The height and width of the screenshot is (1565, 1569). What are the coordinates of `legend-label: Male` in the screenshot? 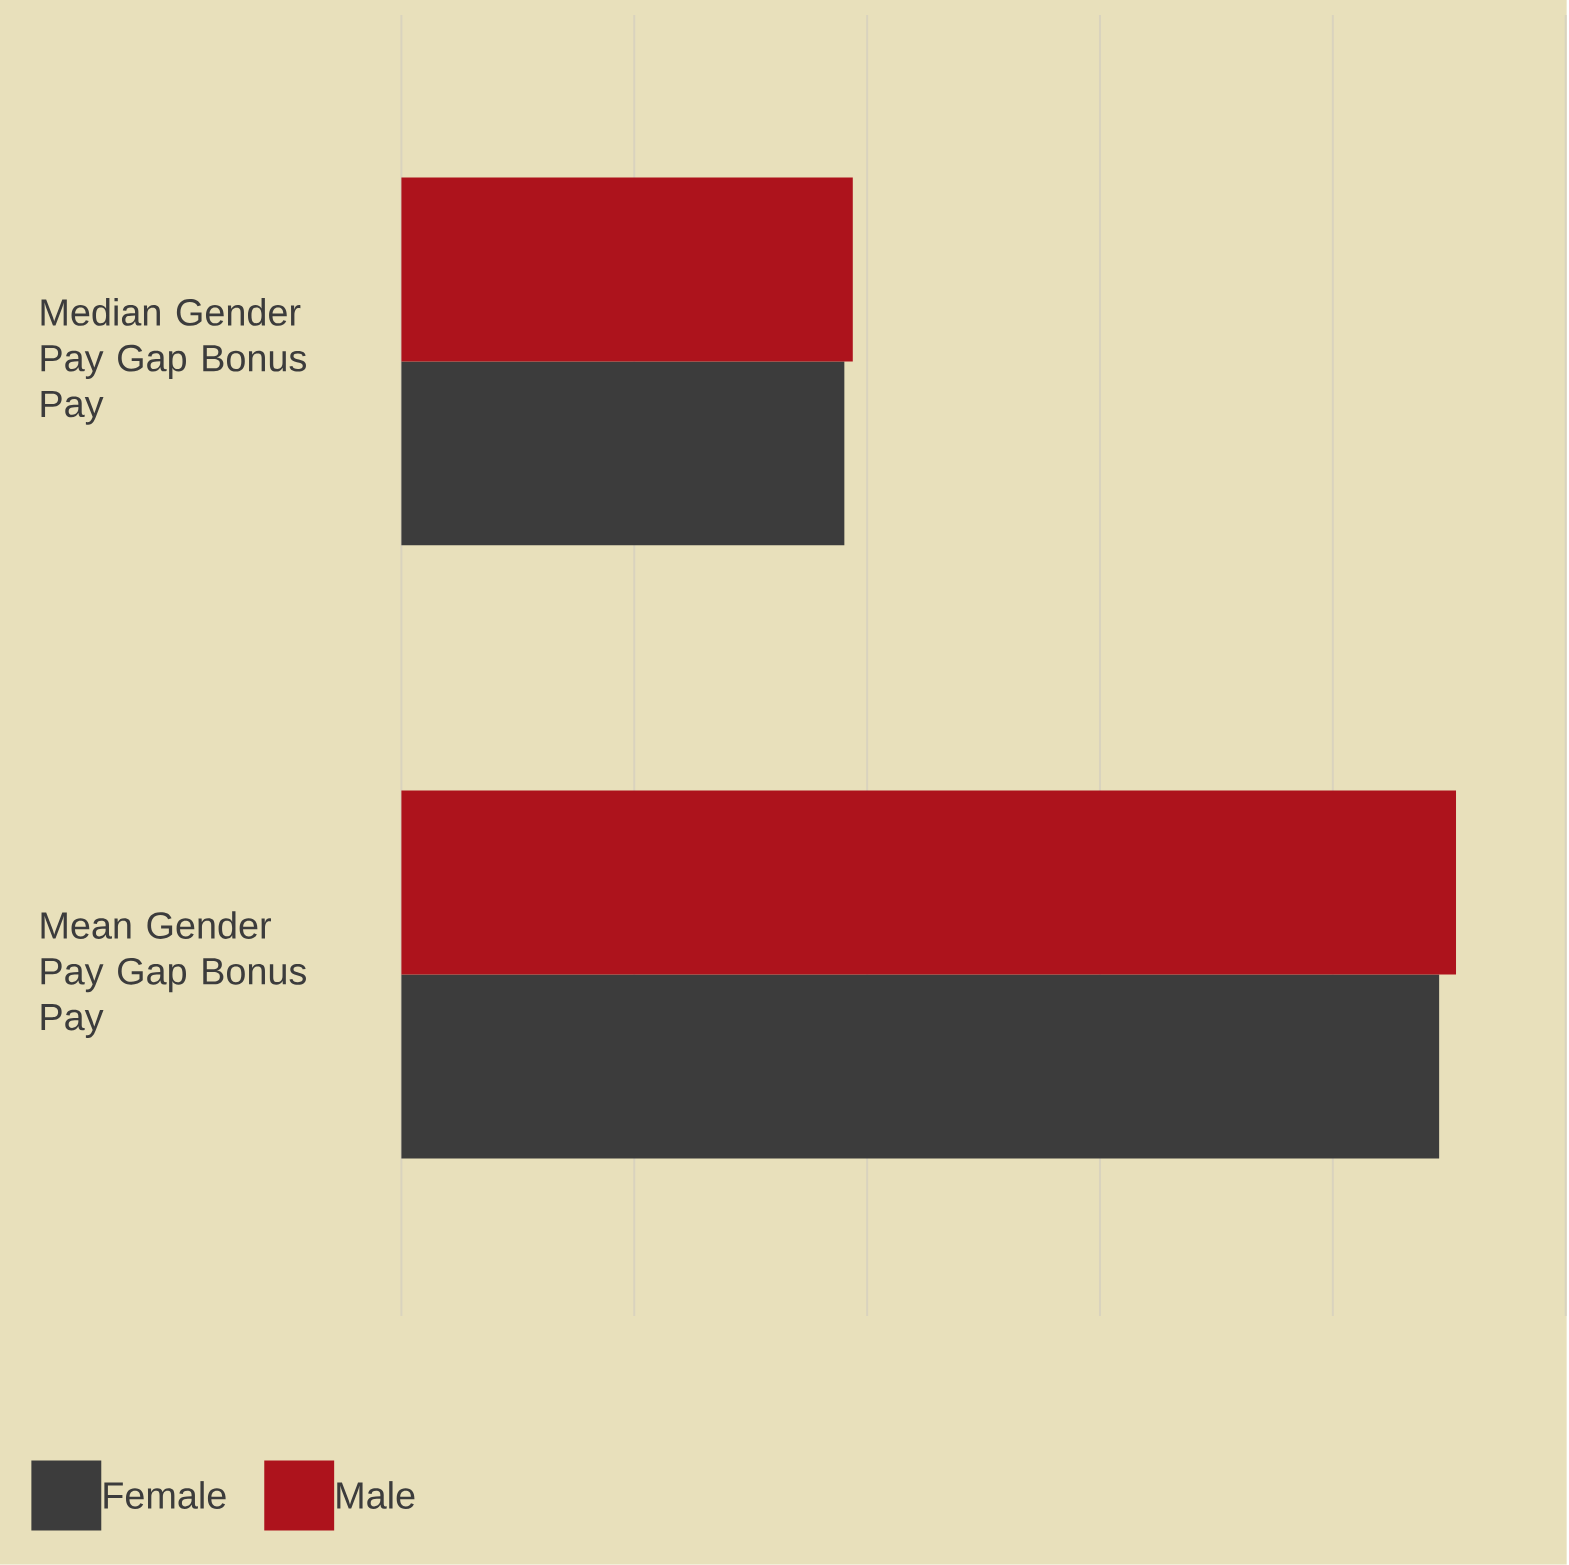 It's located at (376, 1495).